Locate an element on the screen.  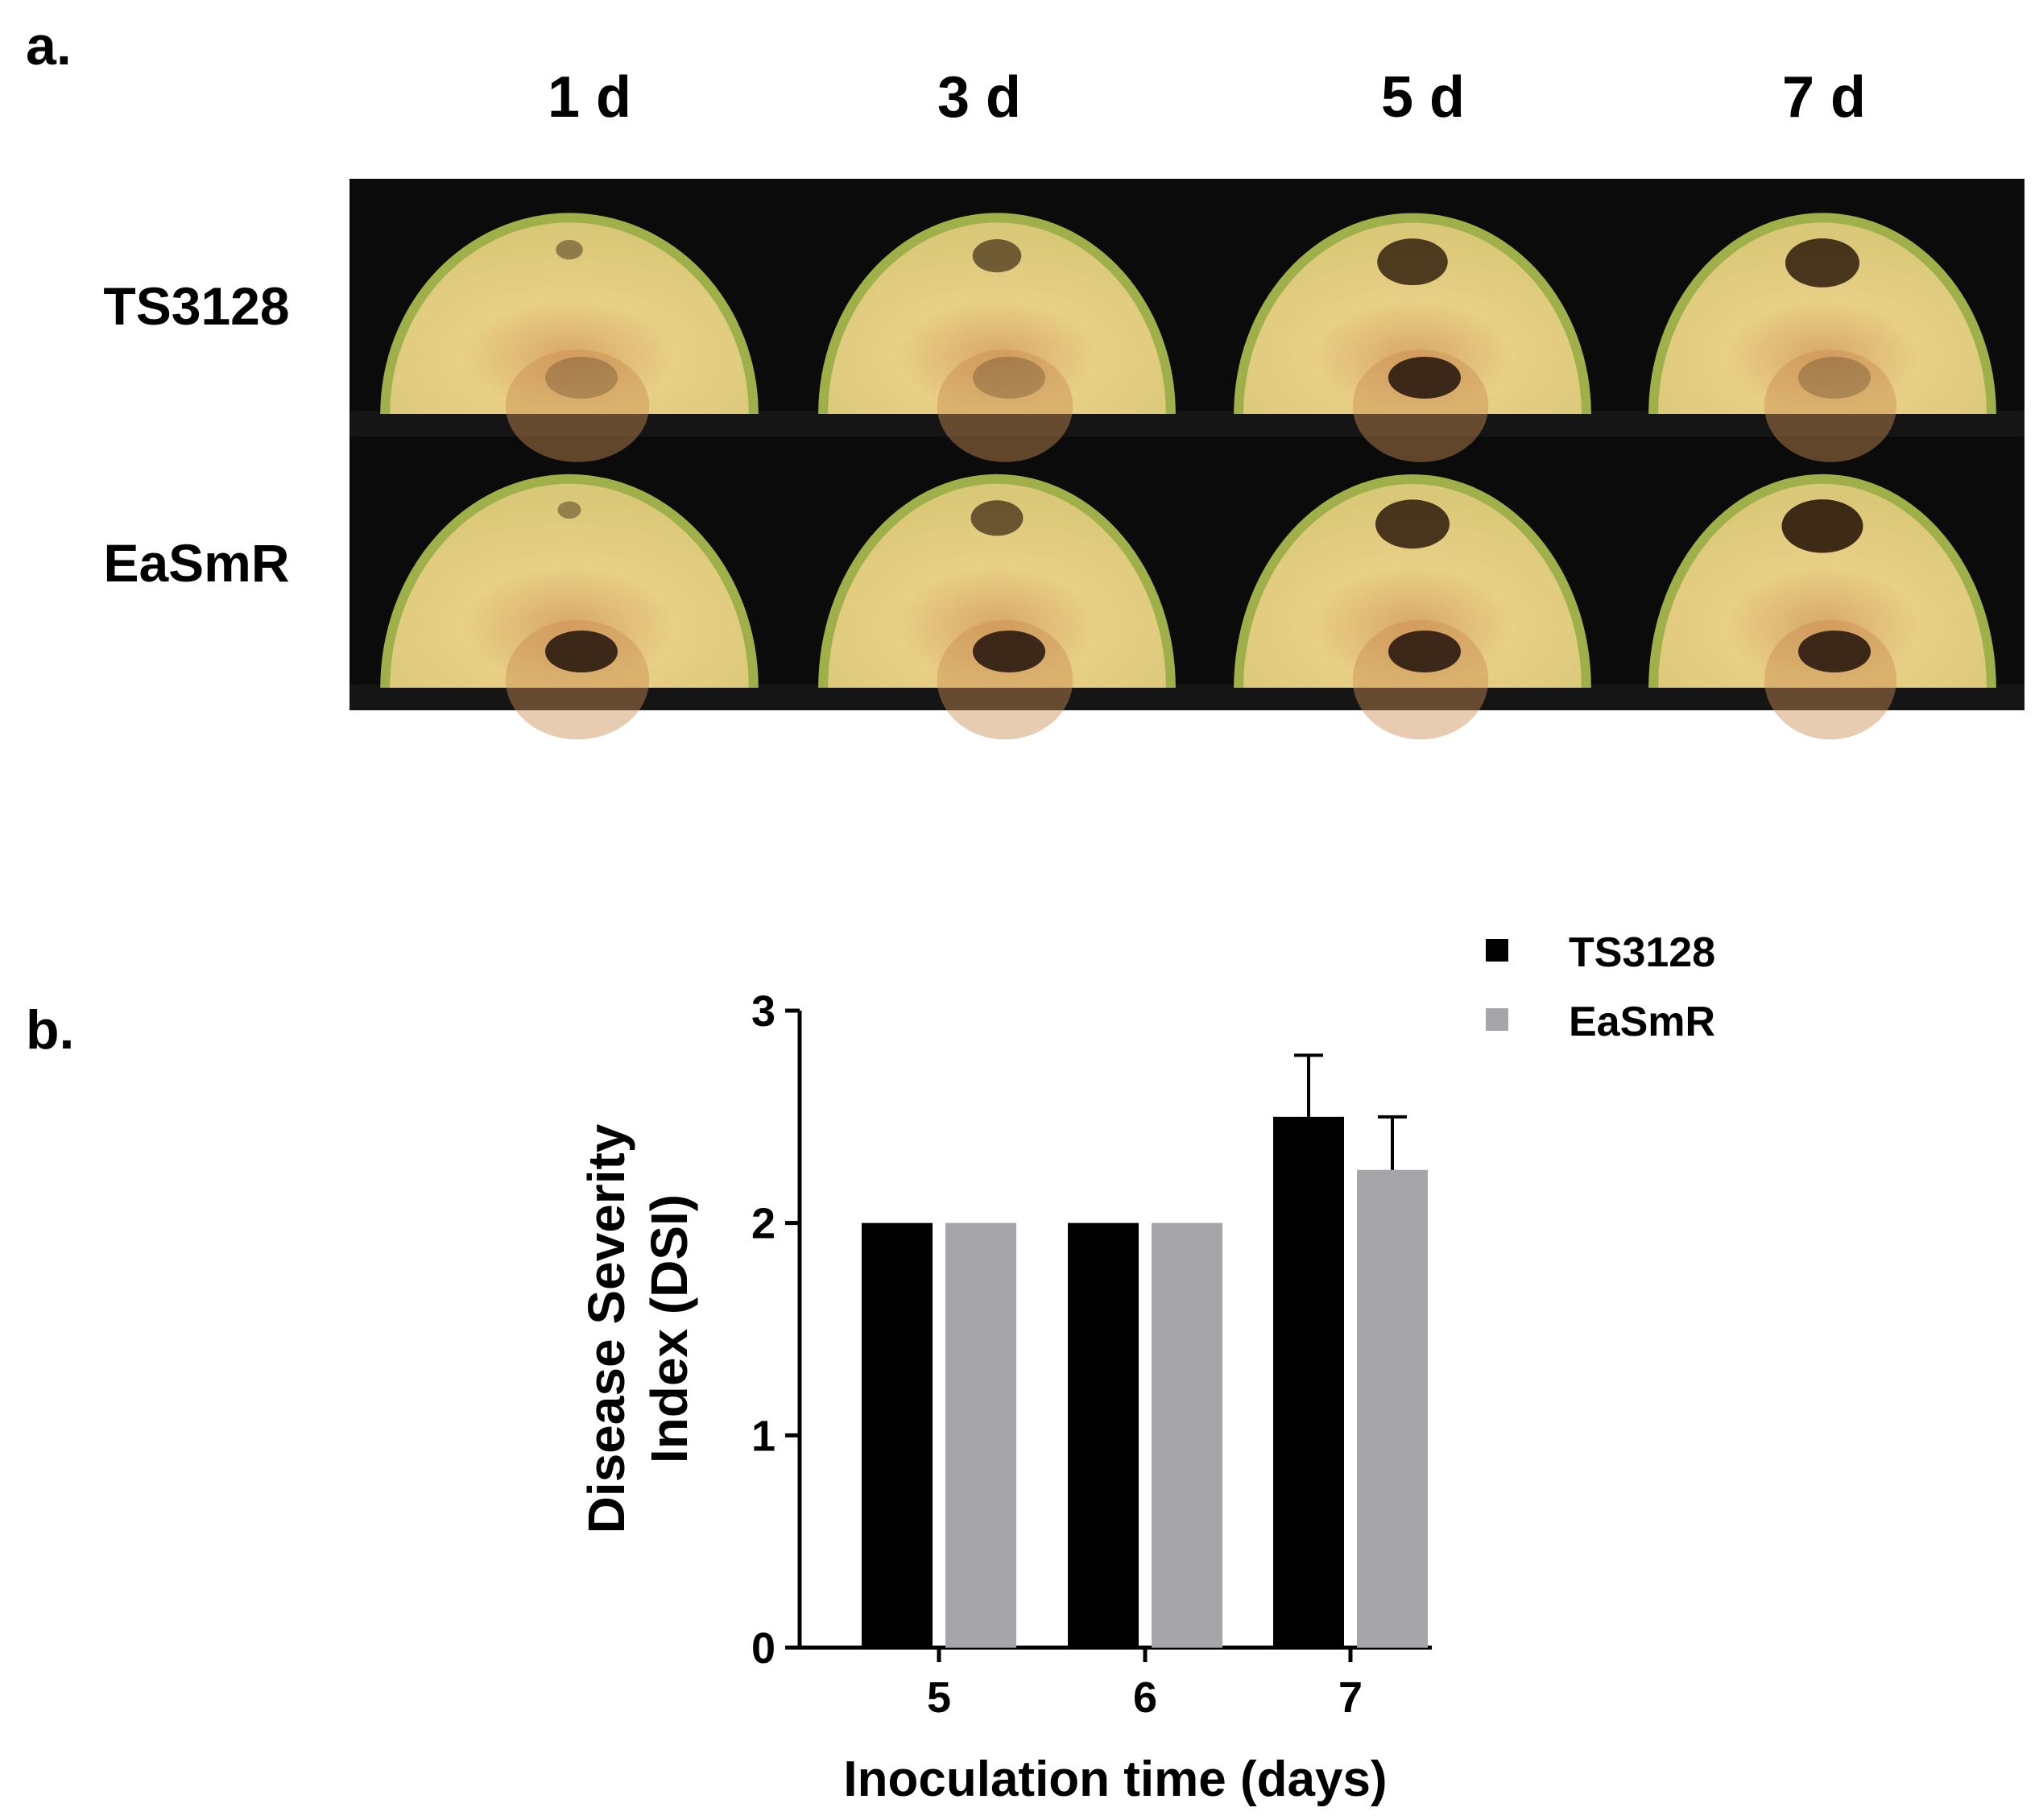
legend-label-ts3128: TS3128 is located at coordinates (1642, 953).